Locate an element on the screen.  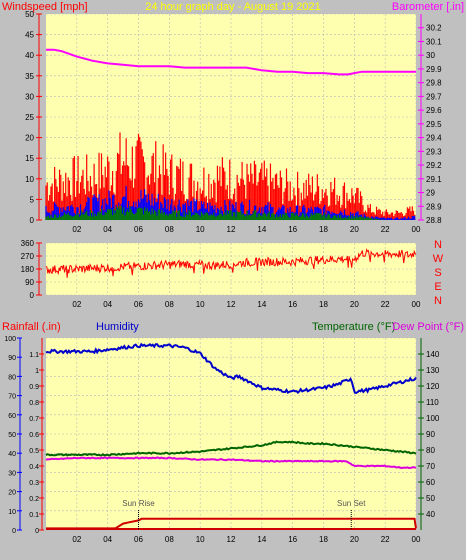
wind-x-tick-label: 10 is located at coordinates (200, 229).